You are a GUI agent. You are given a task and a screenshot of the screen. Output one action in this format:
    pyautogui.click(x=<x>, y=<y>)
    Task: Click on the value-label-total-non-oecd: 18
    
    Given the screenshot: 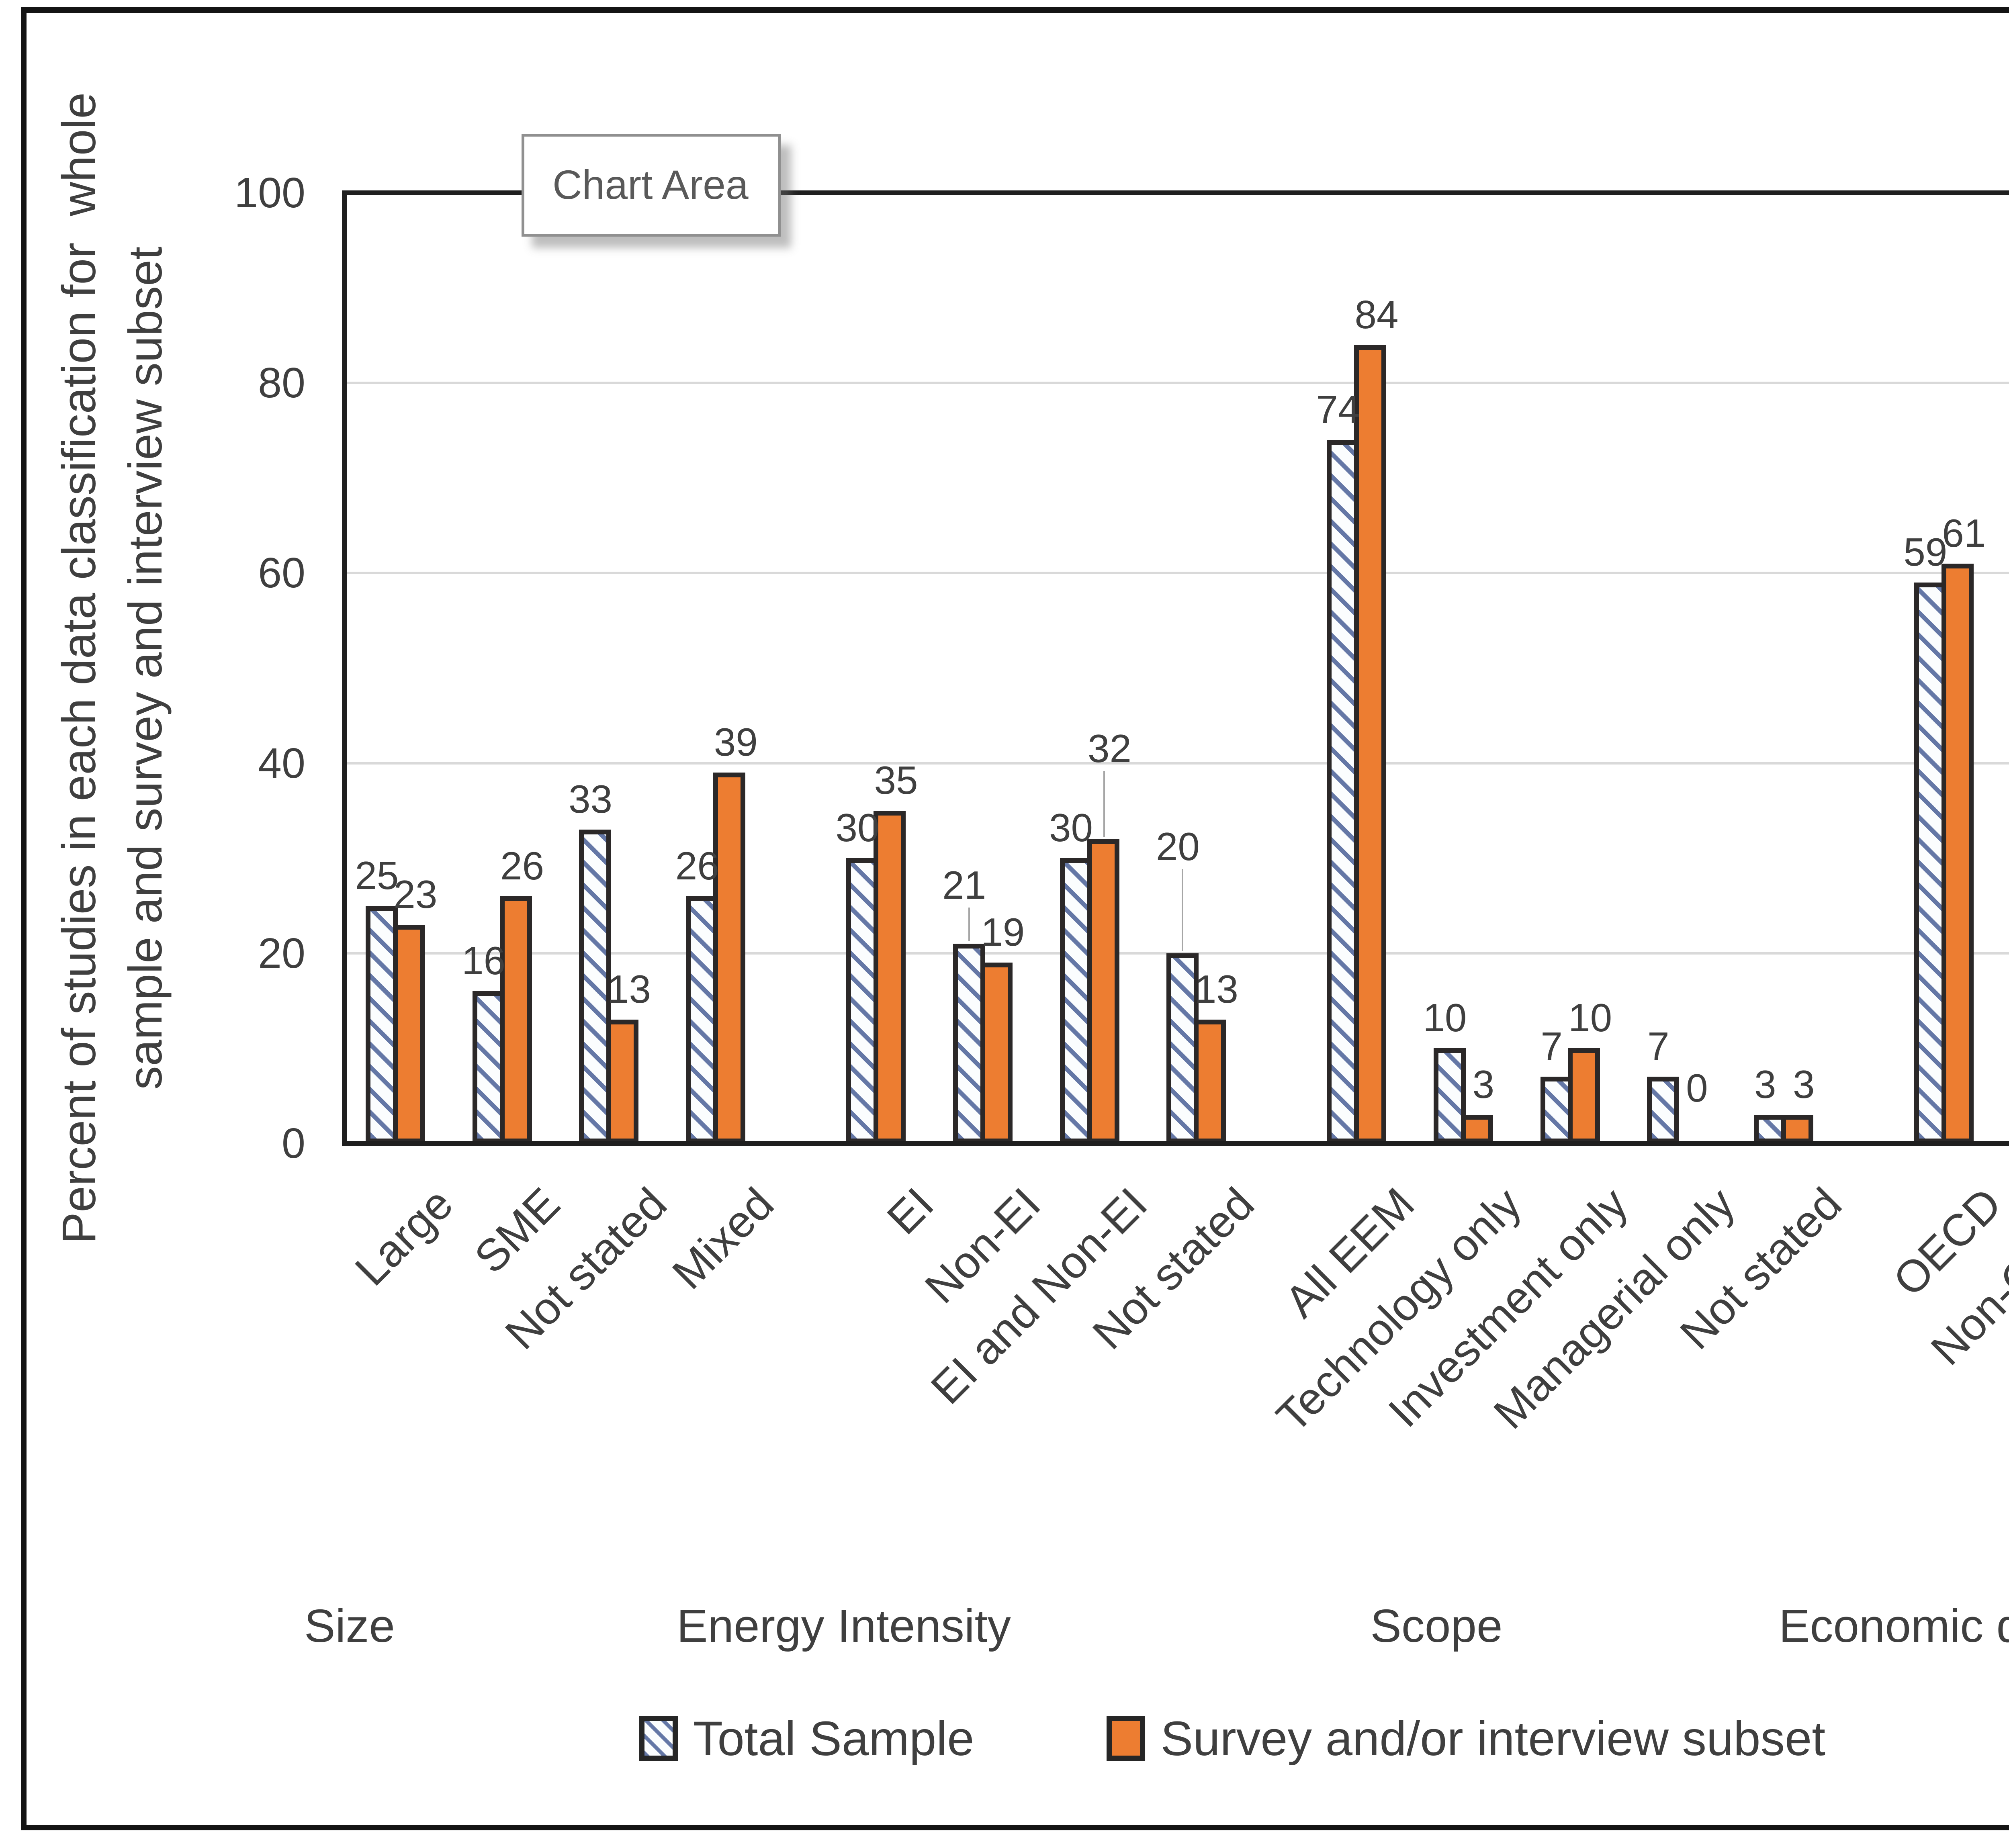 What is the action you would take?
    pyautogui.click(x=1980, y=942)
    